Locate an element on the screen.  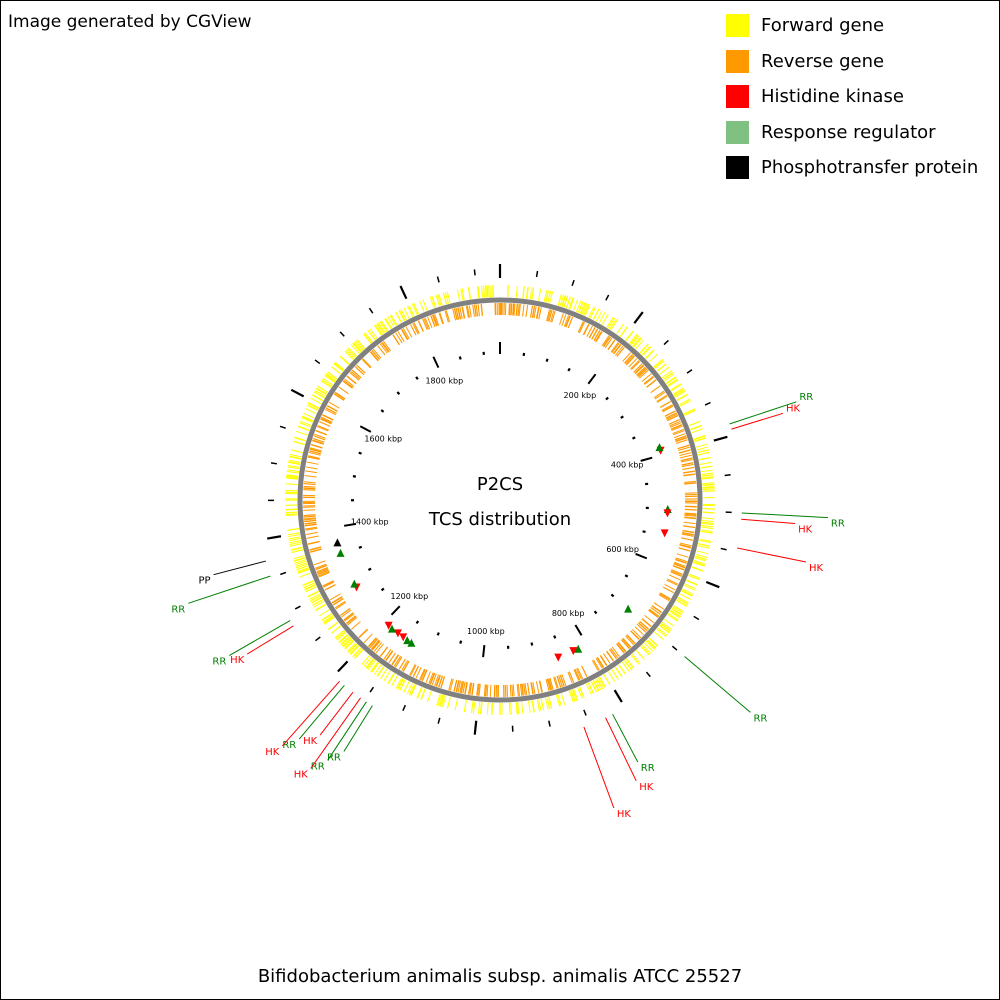
hk-callout-label: HK is located at coordinates (310, 741).